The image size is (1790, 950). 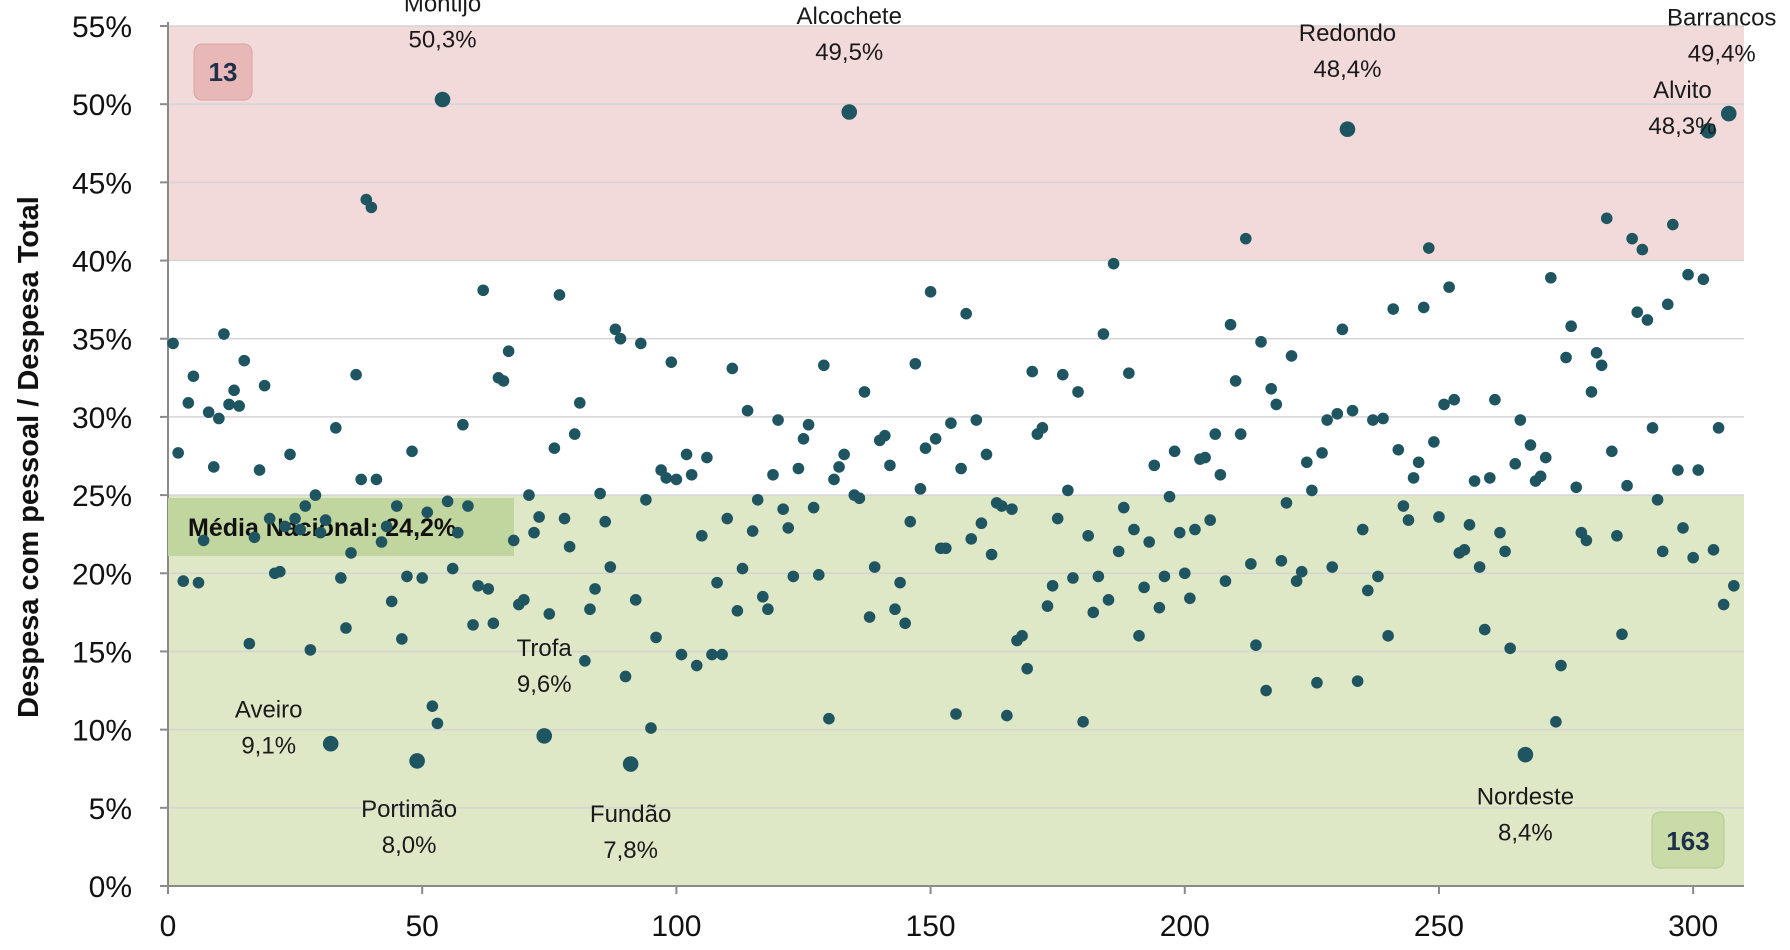 What do you see at coordinates (102, 652) in the screenshot?
I see `y-tick-label: 15%` at bounding box center [102, 652].